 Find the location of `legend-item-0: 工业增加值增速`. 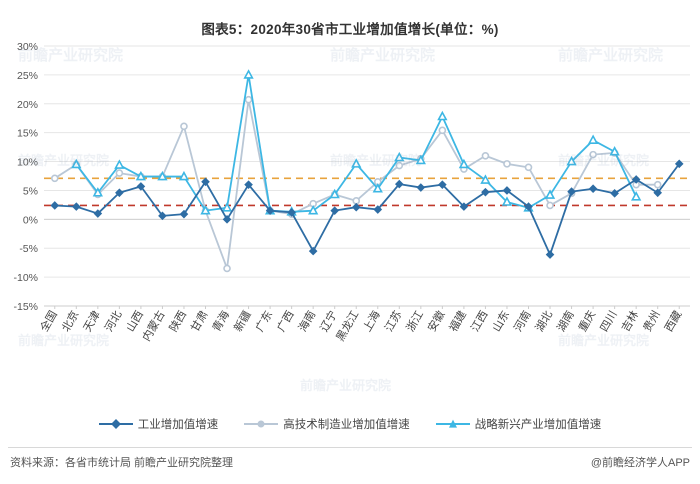

legend-item-0: 工业增加值增速 is located at coordinates (158, 424).